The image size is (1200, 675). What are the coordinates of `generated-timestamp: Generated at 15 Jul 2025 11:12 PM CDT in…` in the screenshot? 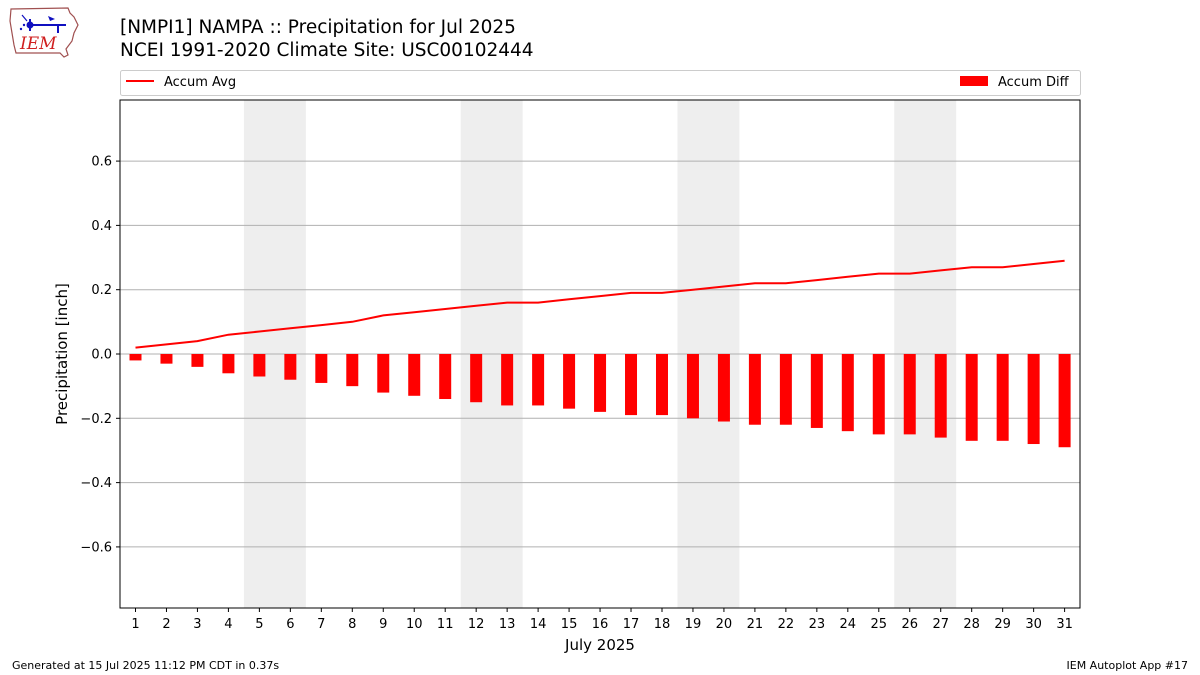 It's located at (146, 665).